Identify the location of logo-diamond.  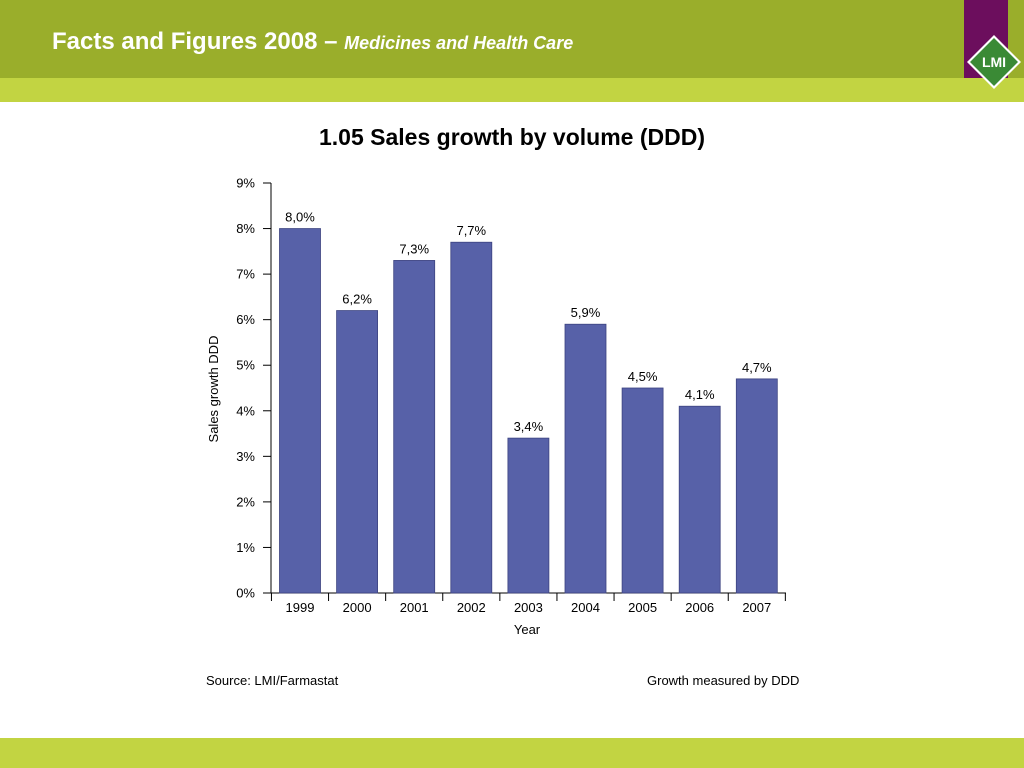
(994, 62).